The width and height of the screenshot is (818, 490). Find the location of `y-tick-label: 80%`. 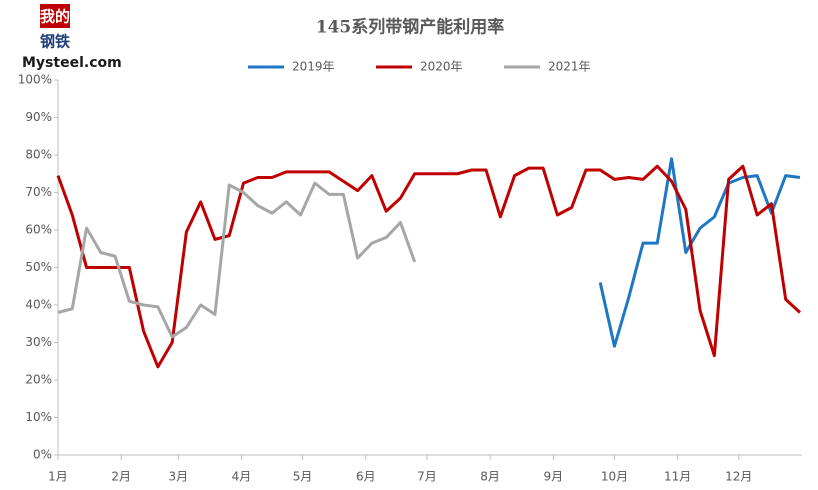

y-tick-label: 80% is located at coordinates (38, 155).